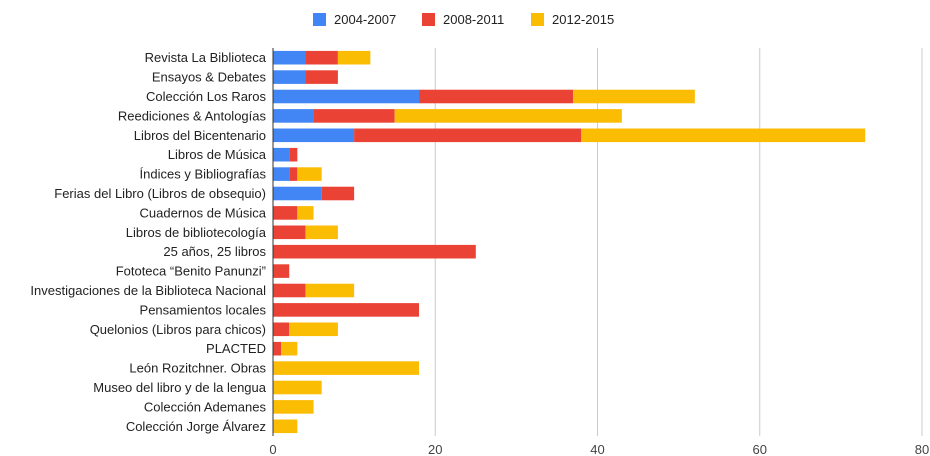 The image size is (930, 456). I want to click on category-label: Cuadernos de Música, so click(203, 212).